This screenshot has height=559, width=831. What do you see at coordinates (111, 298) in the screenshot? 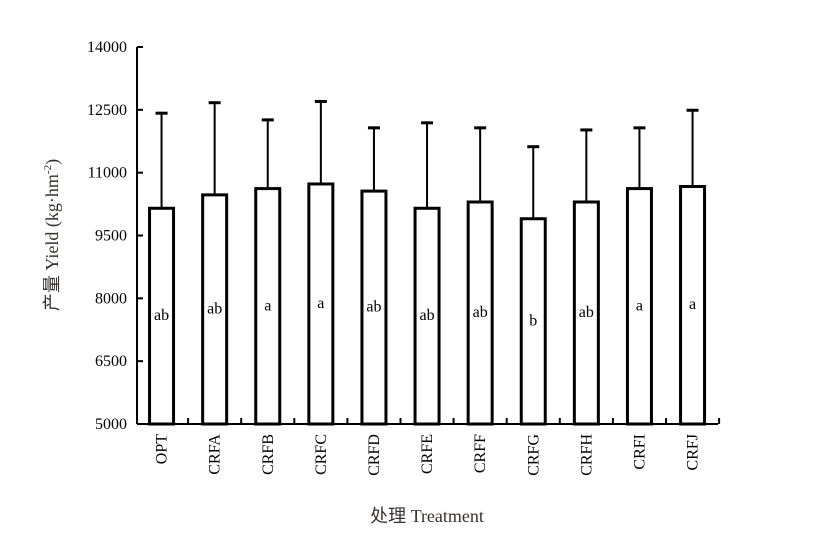
I see `y-tick-label: 8000` at bounding box center [111, 298].